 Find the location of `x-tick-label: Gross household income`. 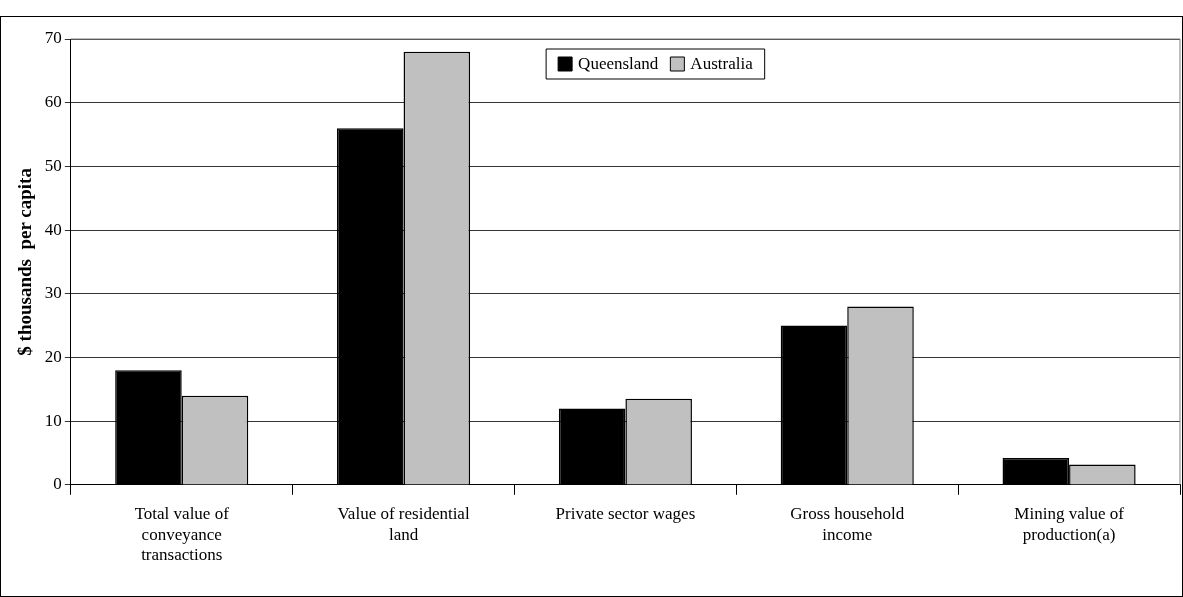

x-tick-label: Gross household income is located at coordinates (847, 524).